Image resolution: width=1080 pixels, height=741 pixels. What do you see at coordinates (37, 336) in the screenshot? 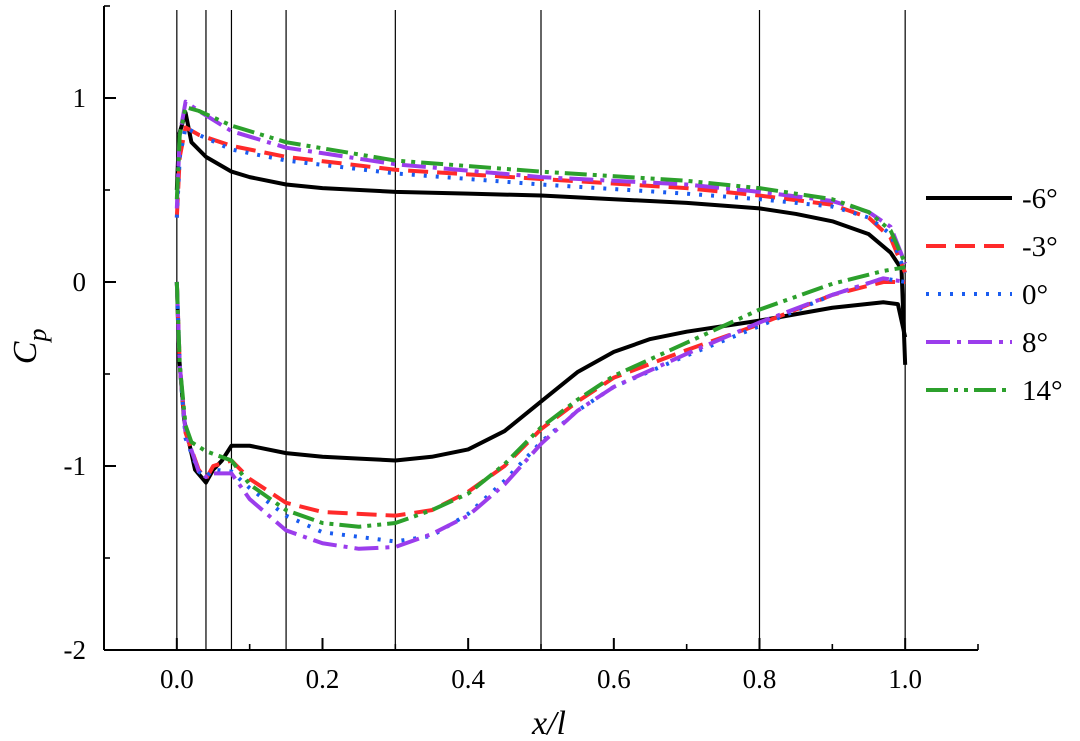
I see `y-axis-title-subscript: p` at bounding box center [37, 336].